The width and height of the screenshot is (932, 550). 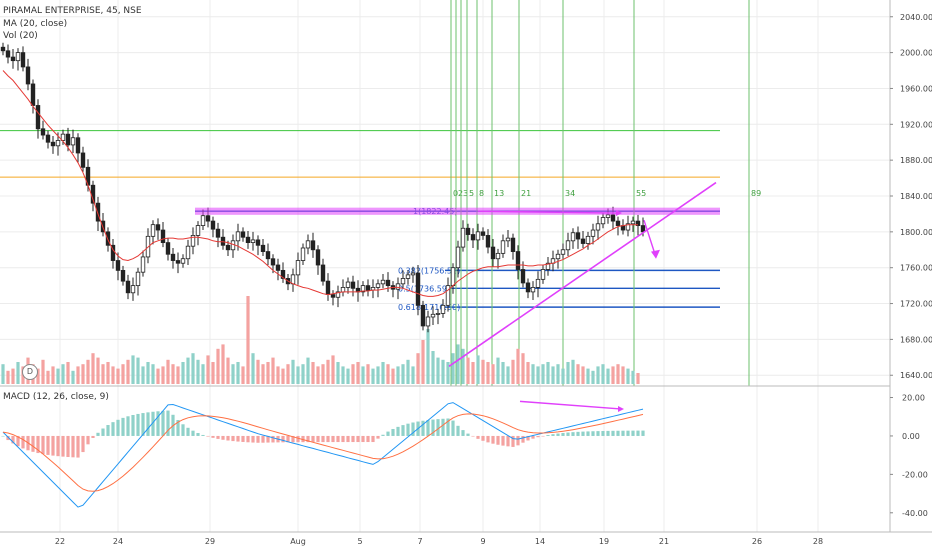 I want to click on breakdown-arrow, so click(x=649, y=237).